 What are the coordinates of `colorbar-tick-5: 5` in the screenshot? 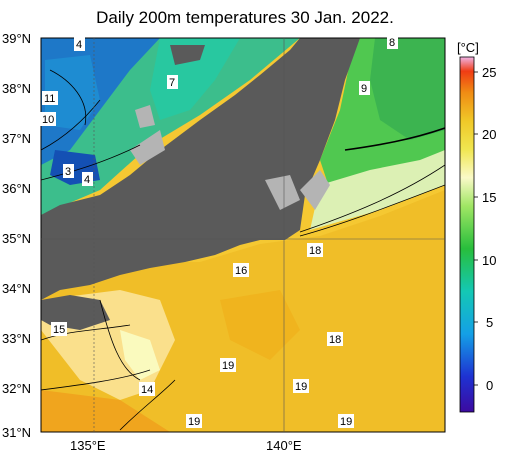 It's located at (489, 322).